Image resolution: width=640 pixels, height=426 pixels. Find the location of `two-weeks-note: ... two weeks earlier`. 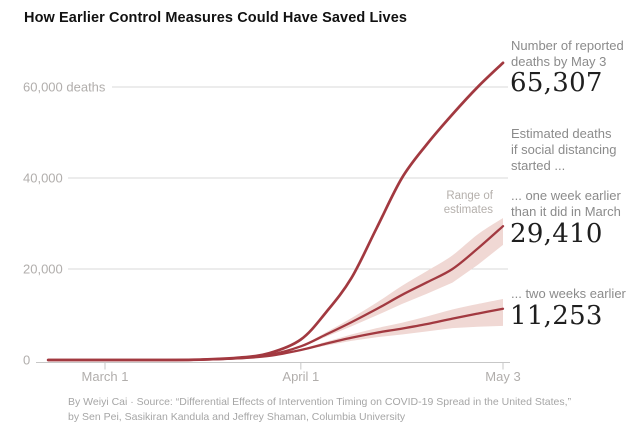

two-weeks-note: ... two weeks earlier is located at coordinates (575, 294).